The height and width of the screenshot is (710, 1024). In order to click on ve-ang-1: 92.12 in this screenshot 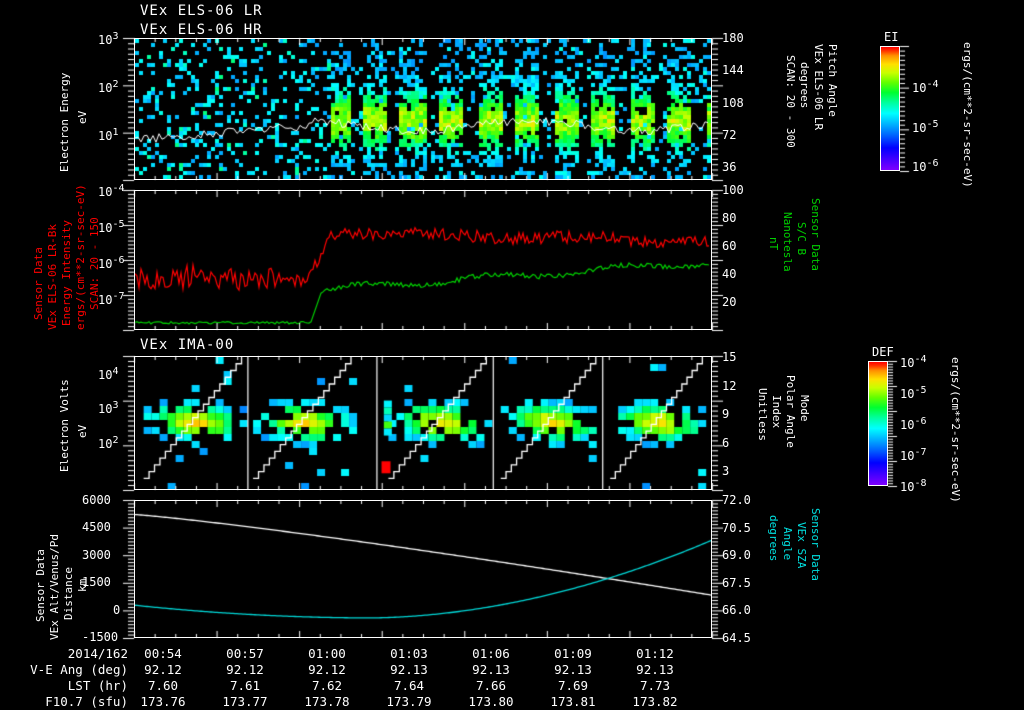, I will do `click(245, 669)`.